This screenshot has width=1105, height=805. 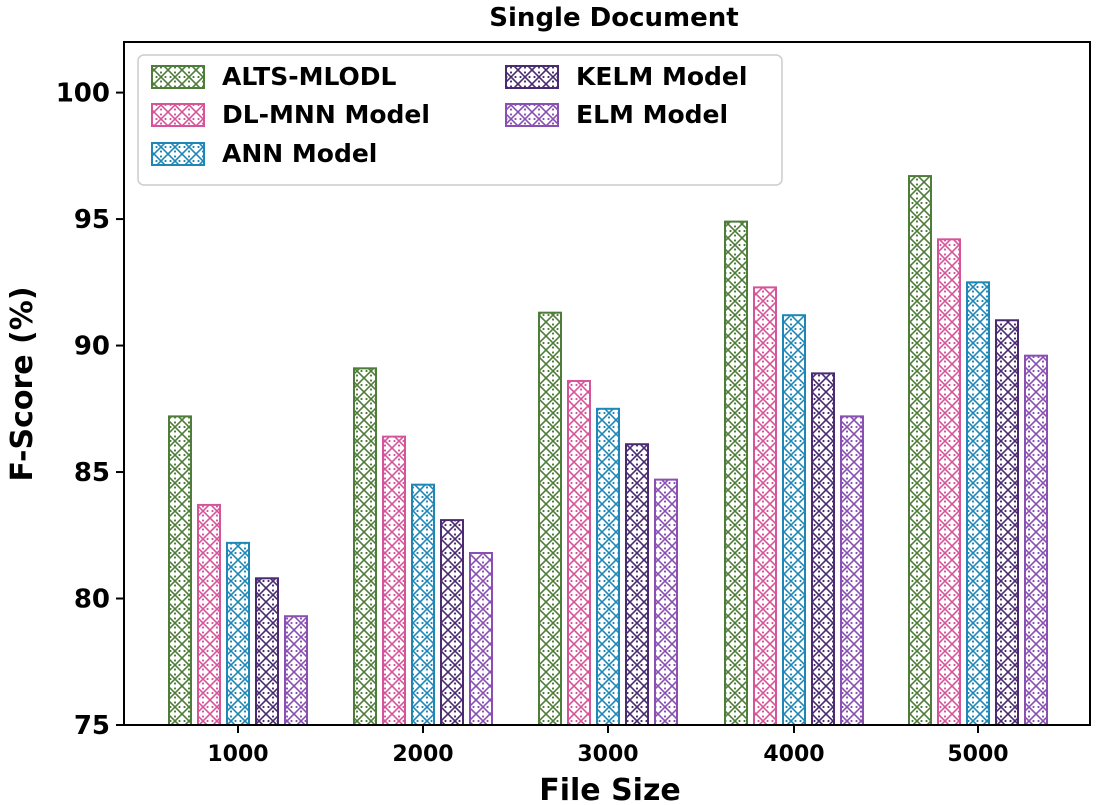 I want to click on x-tick-label: 5000, so click(x=977, y=754).